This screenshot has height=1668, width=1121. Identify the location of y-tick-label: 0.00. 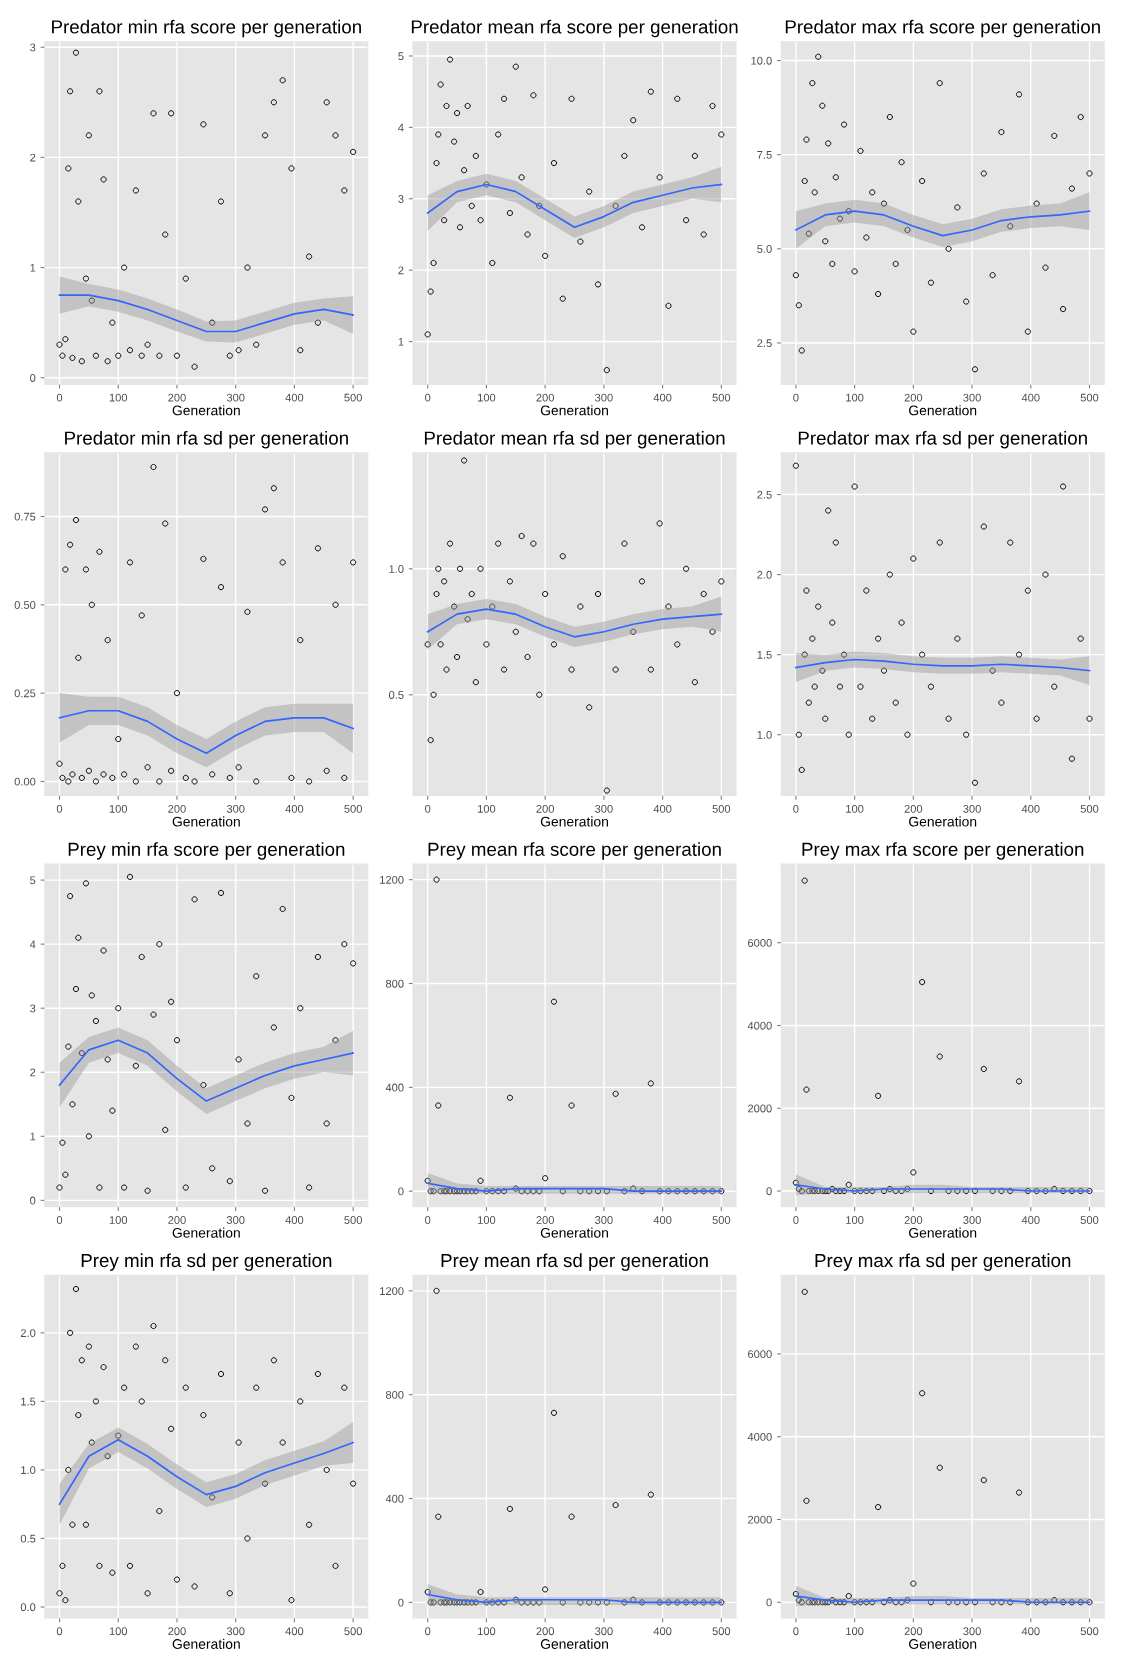
(25, 781).